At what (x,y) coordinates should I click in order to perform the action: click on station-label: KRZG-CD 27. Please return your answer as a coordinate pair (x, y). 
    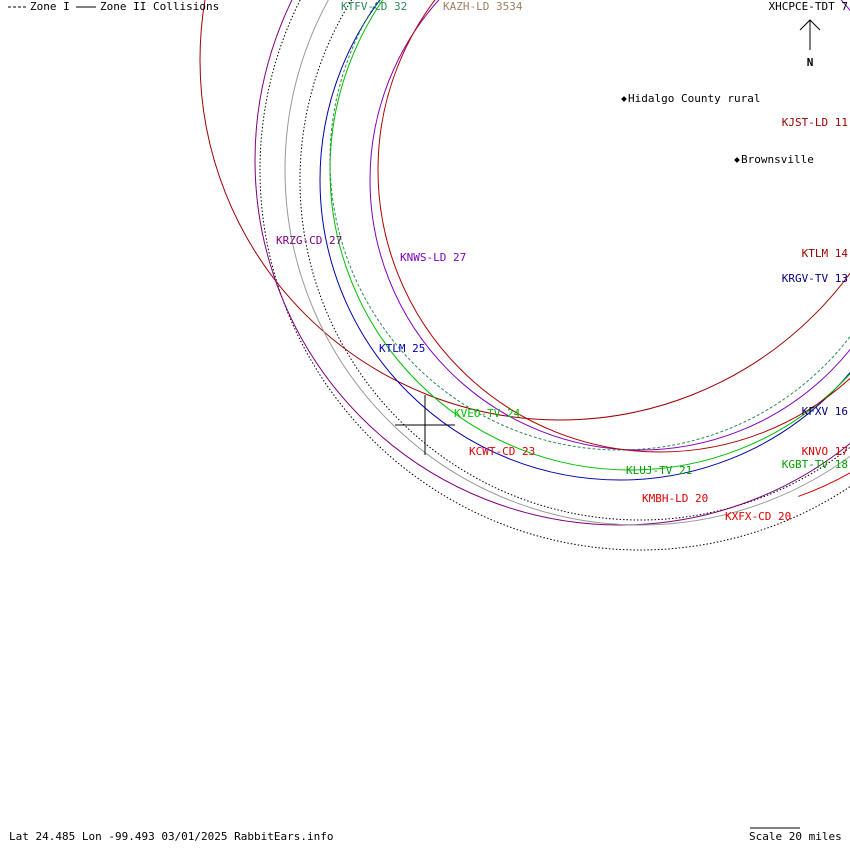
    Looking at the image, I should click on (309, 240).